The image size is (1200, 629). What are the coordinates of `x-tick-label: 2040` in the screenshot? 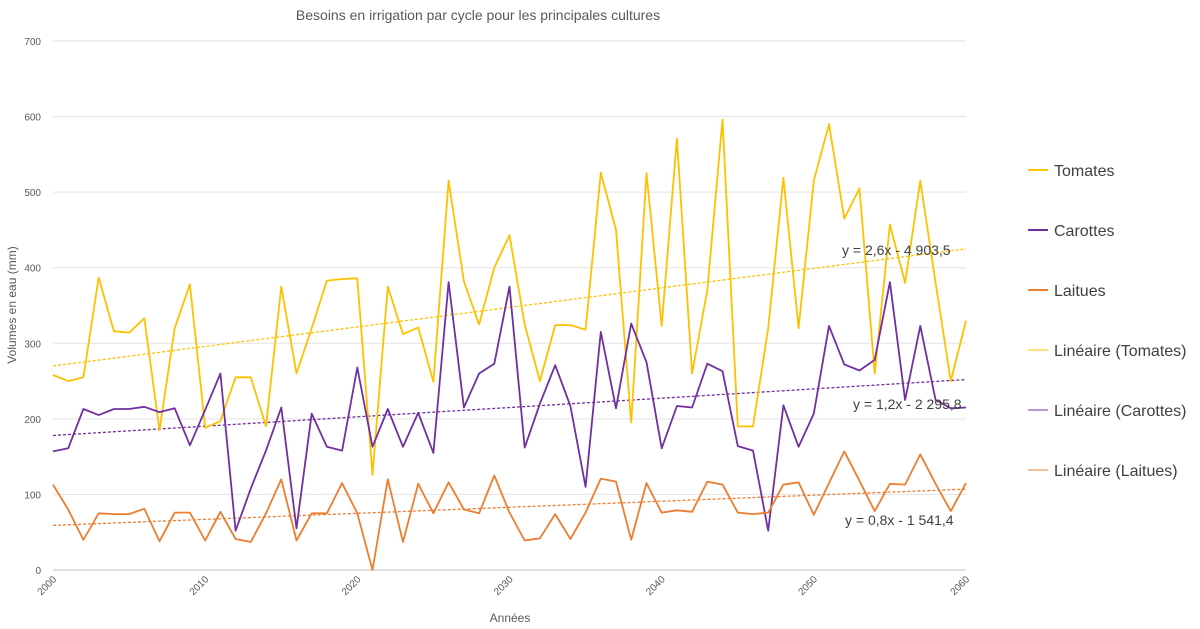 It's located at (656, 586).